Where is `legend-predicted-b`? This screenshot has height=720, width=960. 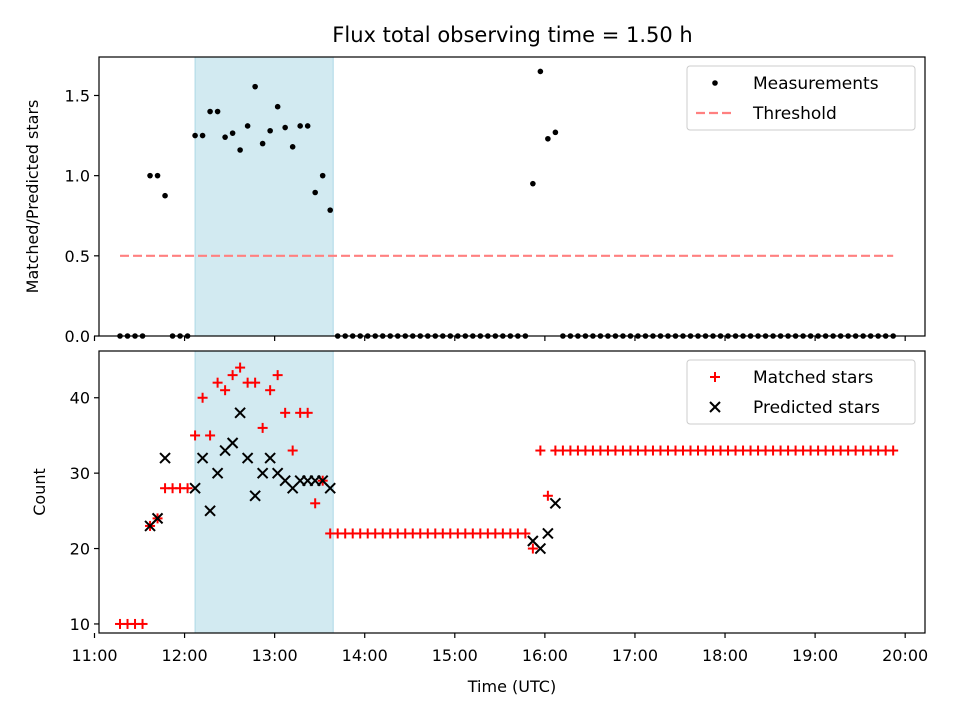
legend-predicted-b is located at coordinates (715, 407).